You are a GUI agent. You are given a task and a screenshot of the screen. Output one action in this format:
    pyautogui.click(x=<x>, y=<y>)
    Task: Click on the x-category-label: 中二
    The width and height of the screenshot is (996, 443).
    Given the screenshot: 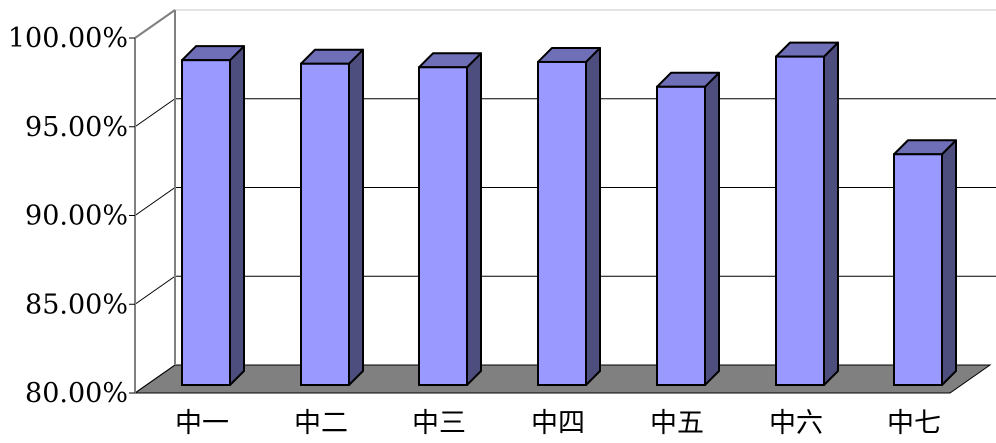 What is the action you would take?
    pyautogui.click(x=321, y=423)
    